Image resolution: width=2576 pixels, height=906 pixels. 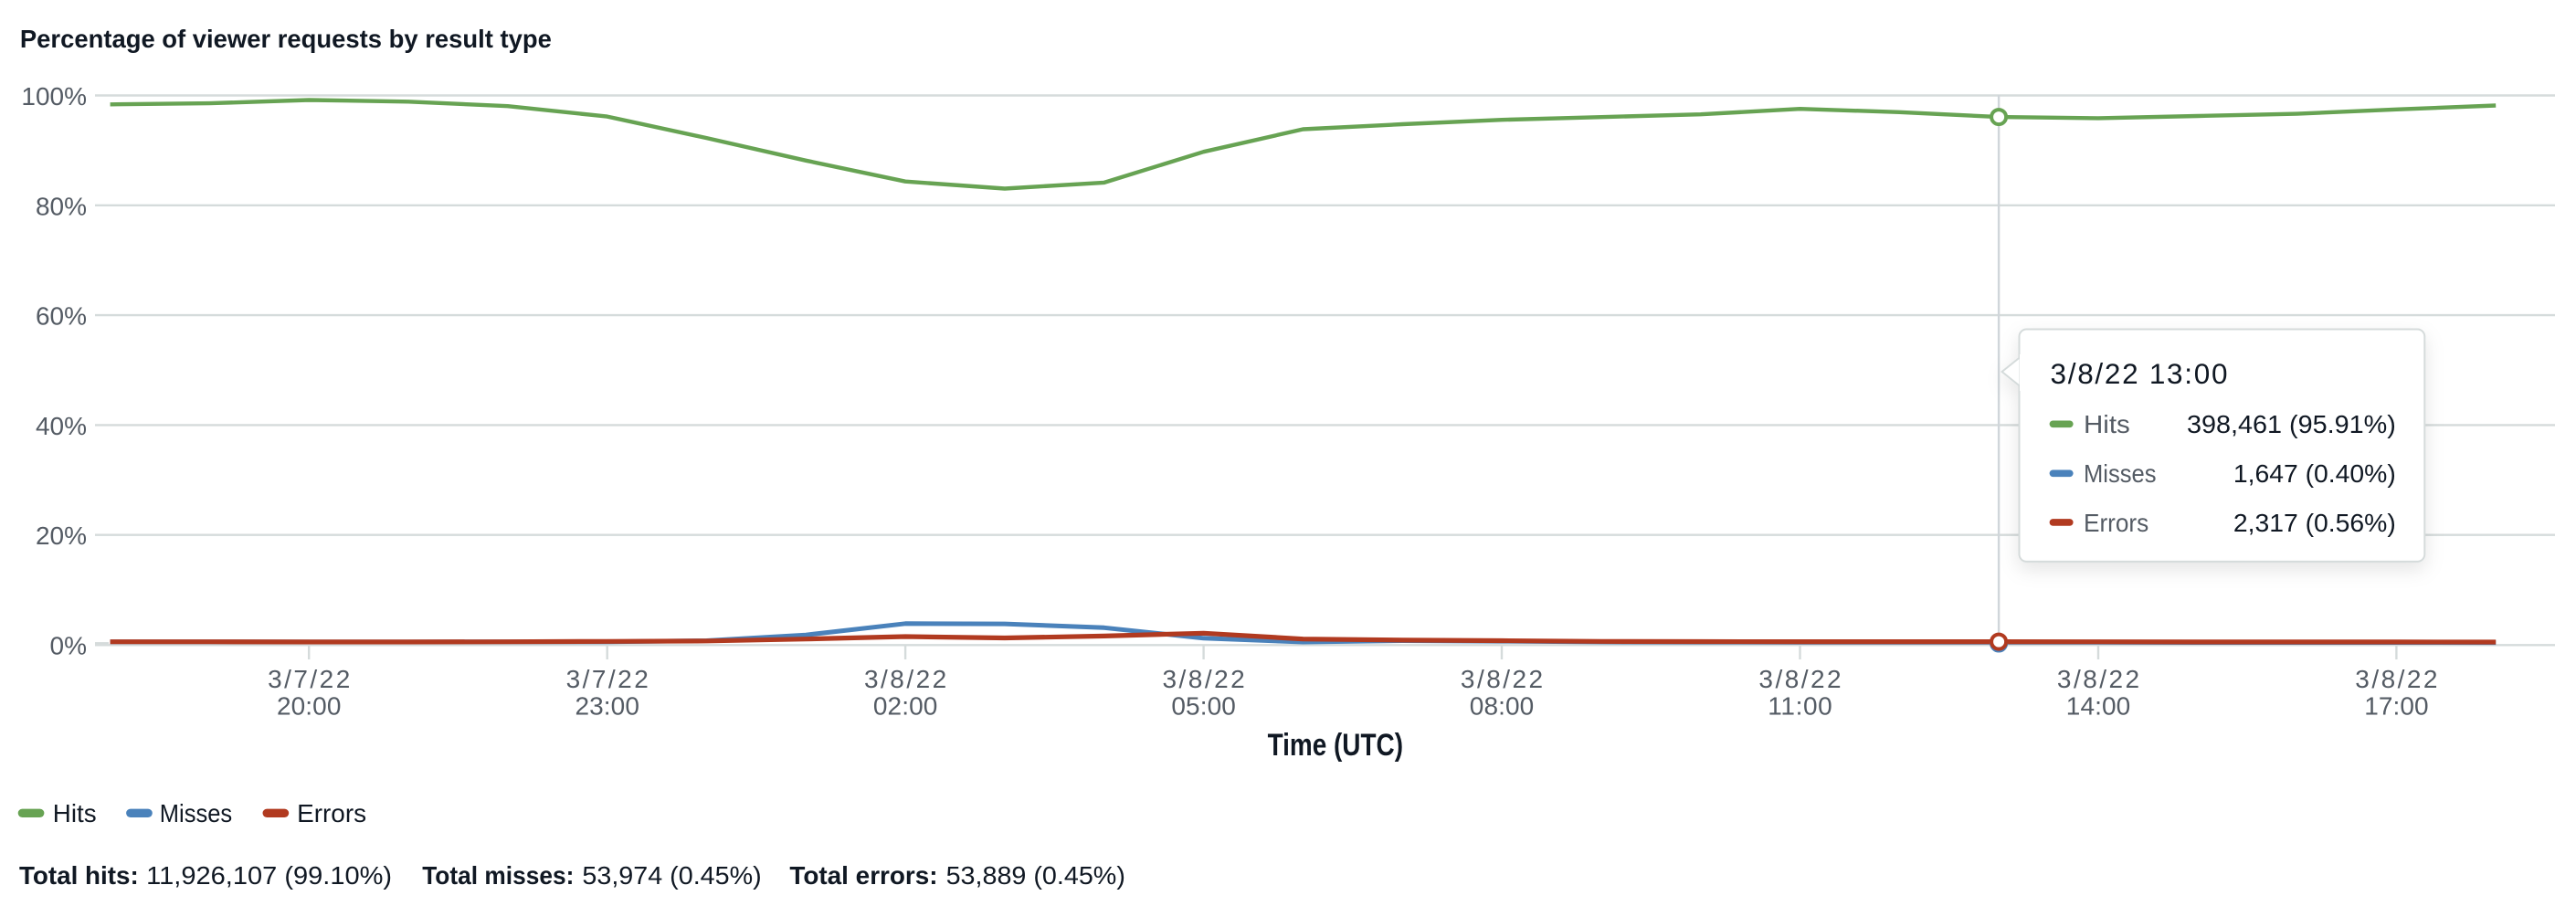 What do you see at coordinates (2314, 473) in the screenshot?
I see `svg-text: 1,647 (0.40%)` at bounding box center [2314, 473].